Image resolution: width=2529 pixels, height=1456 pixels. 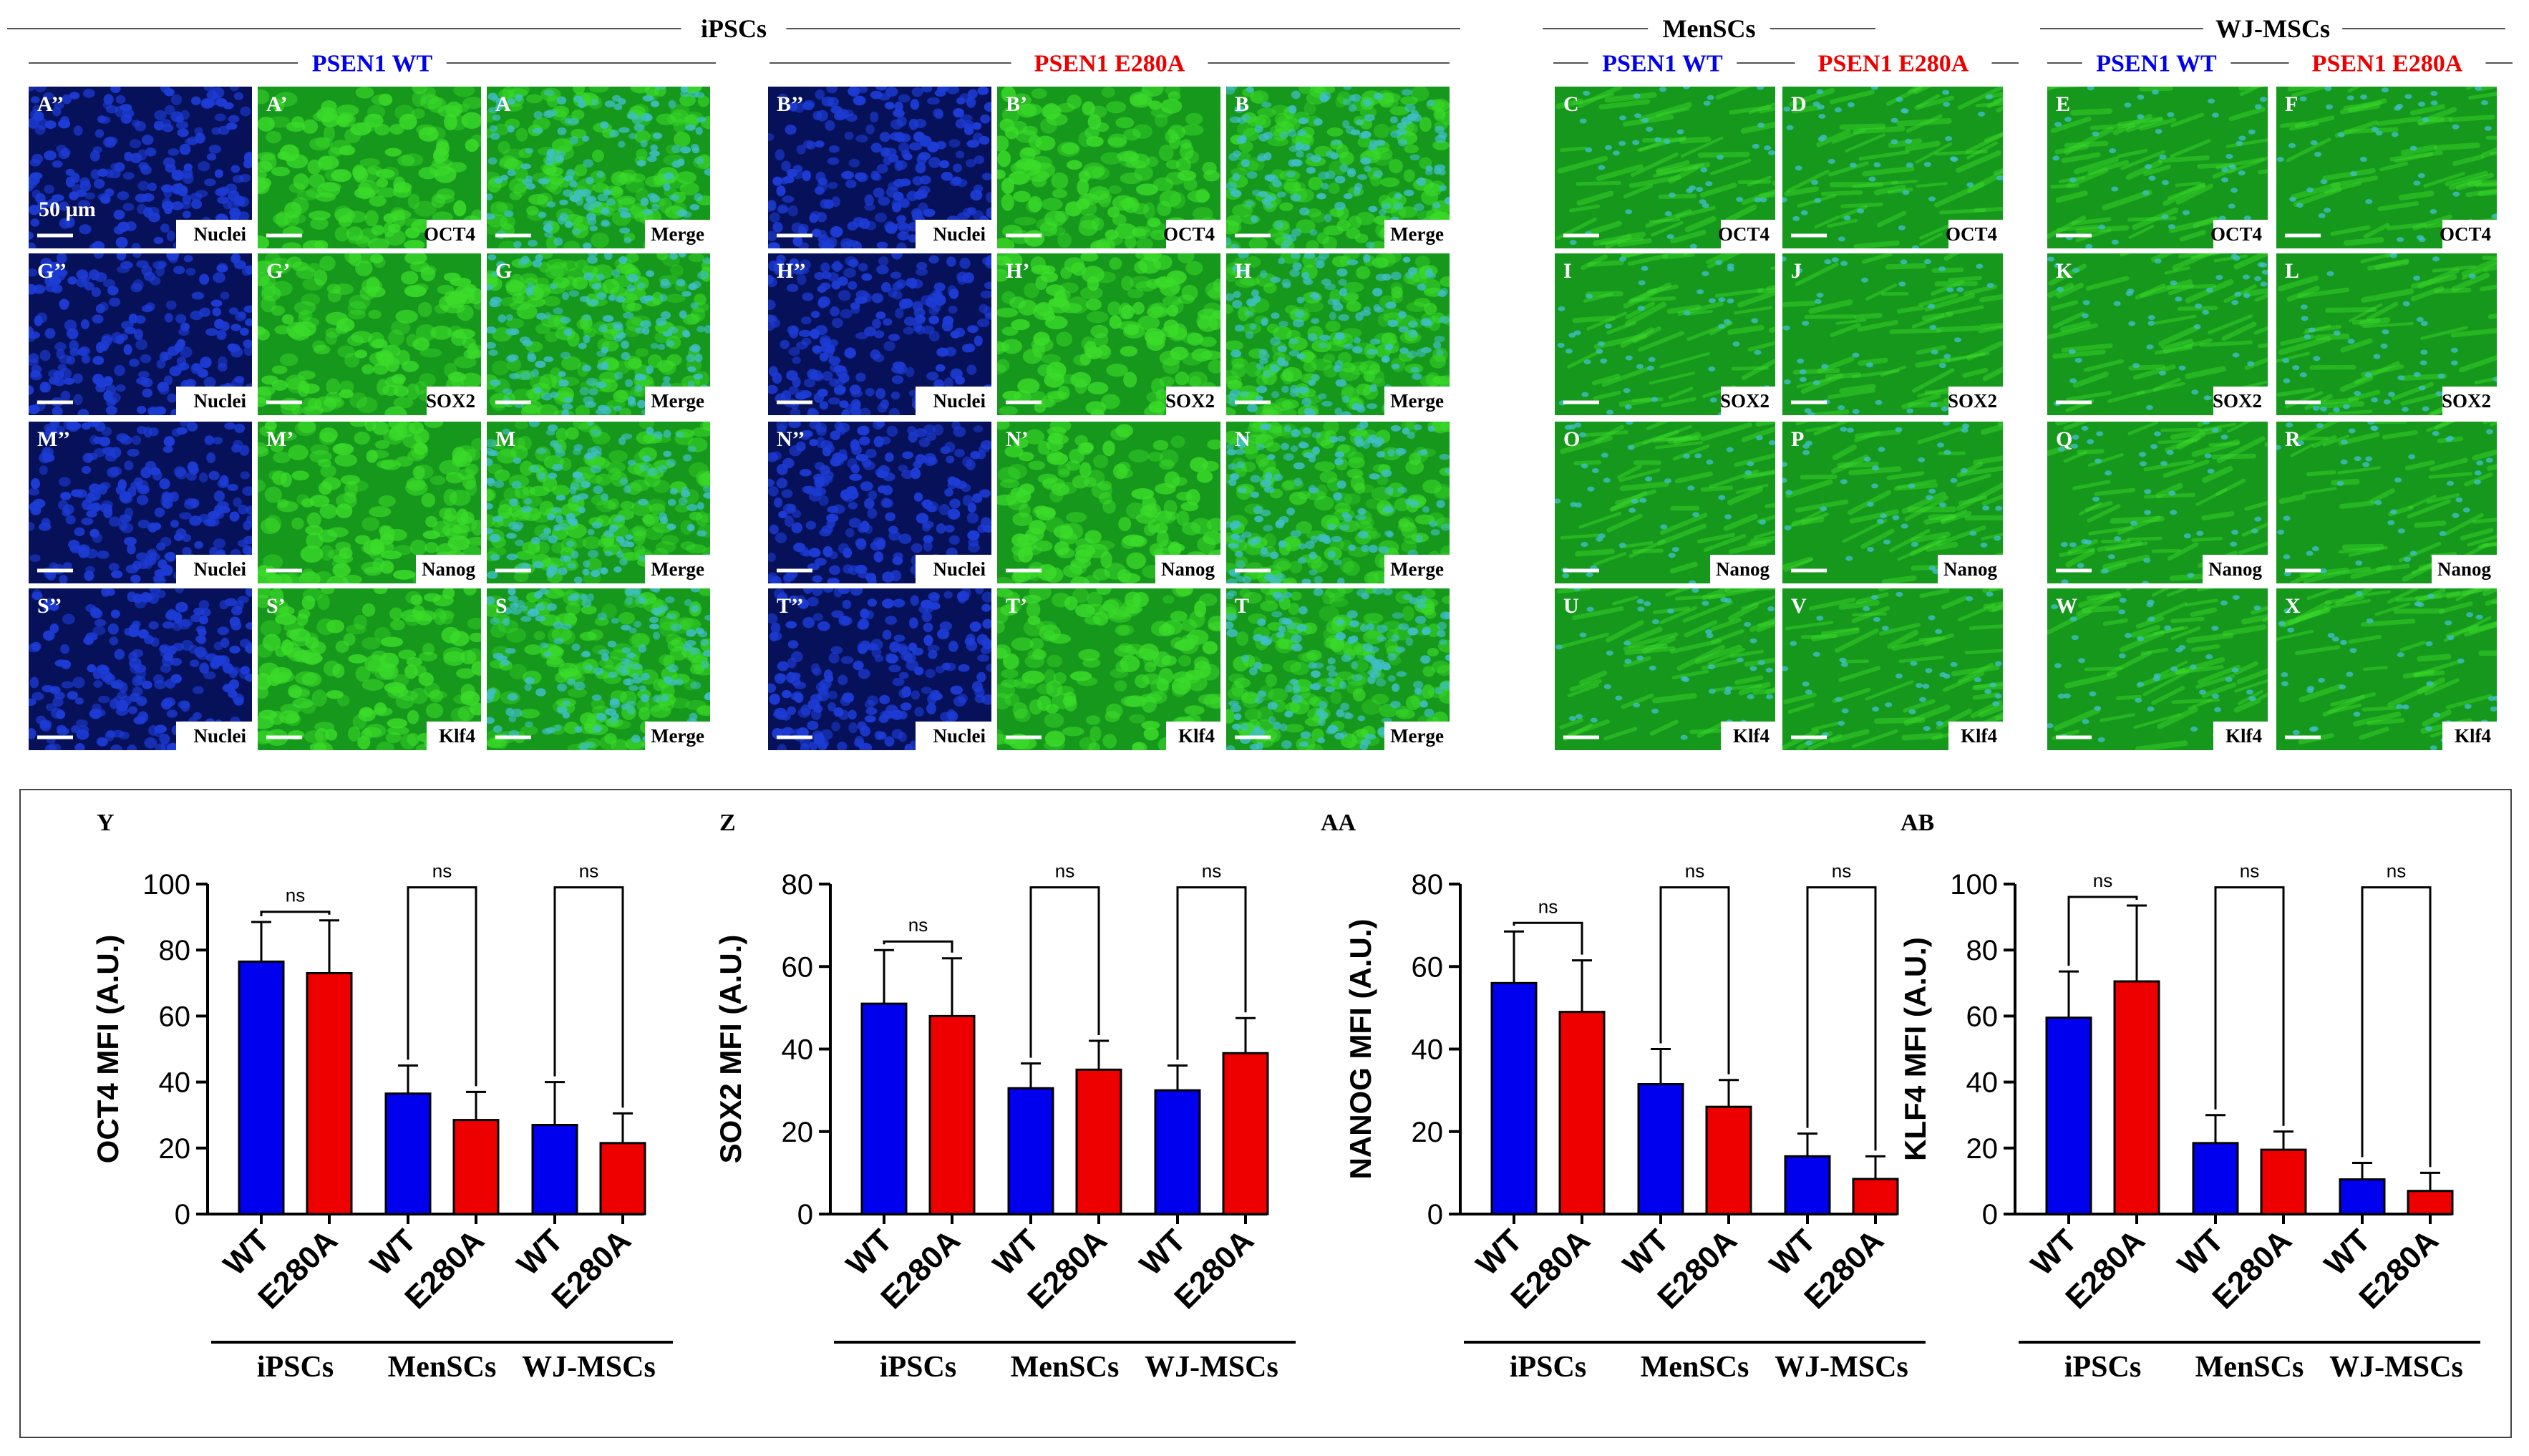 What do you see at coordinates (959, 569) in the screenshot?
I see `panel-label: Nuclei` at bounding box center [959, 569].